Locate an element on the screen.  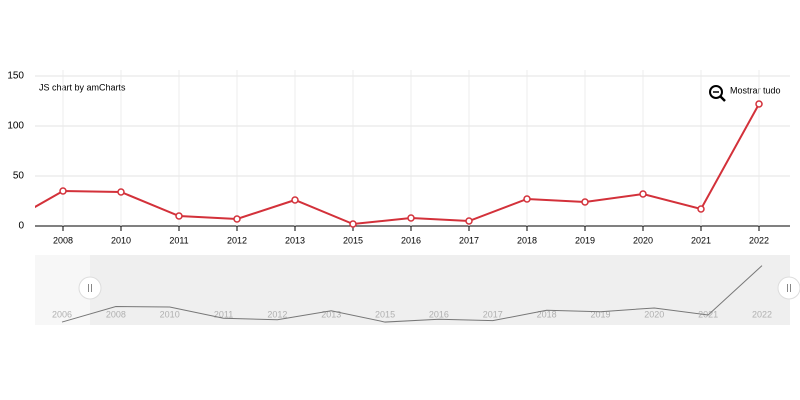
x-tick-label: 2010 is located at coordinates (121, 240).